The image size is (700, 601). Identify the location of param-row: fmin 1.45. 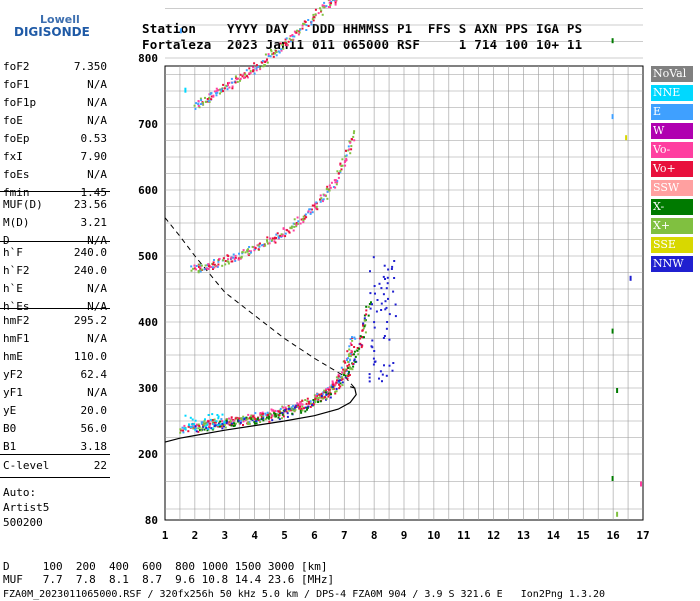
(55, 193).